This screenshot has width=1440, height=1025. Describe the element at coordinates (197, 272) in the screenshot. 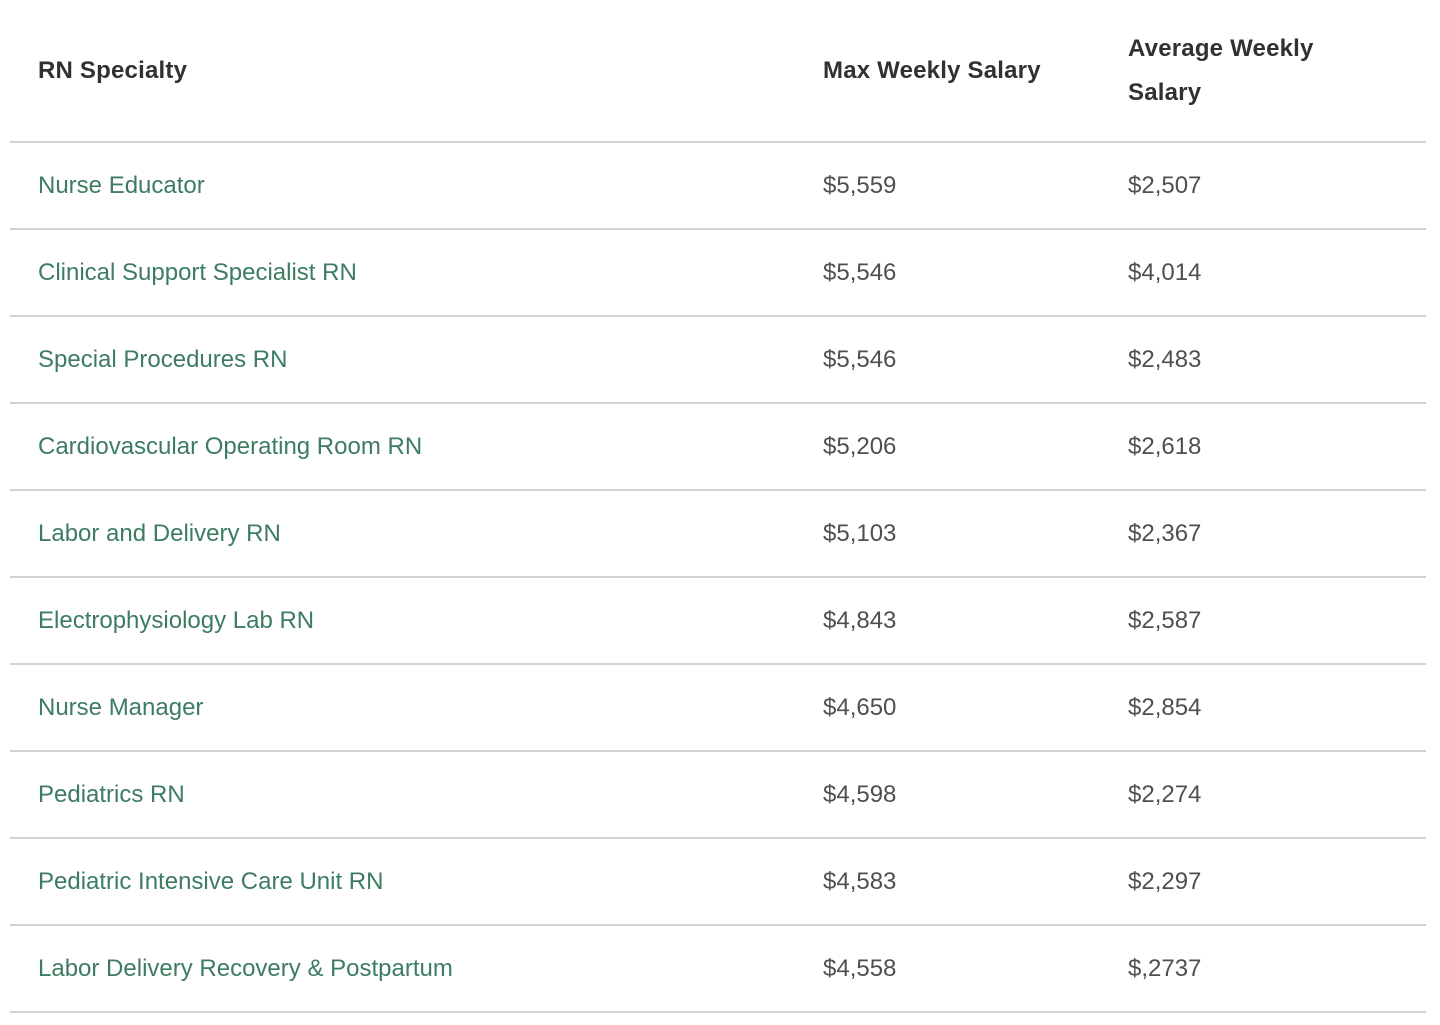

I see `specialty-link: Clinical Support Specialist RN` at that location.